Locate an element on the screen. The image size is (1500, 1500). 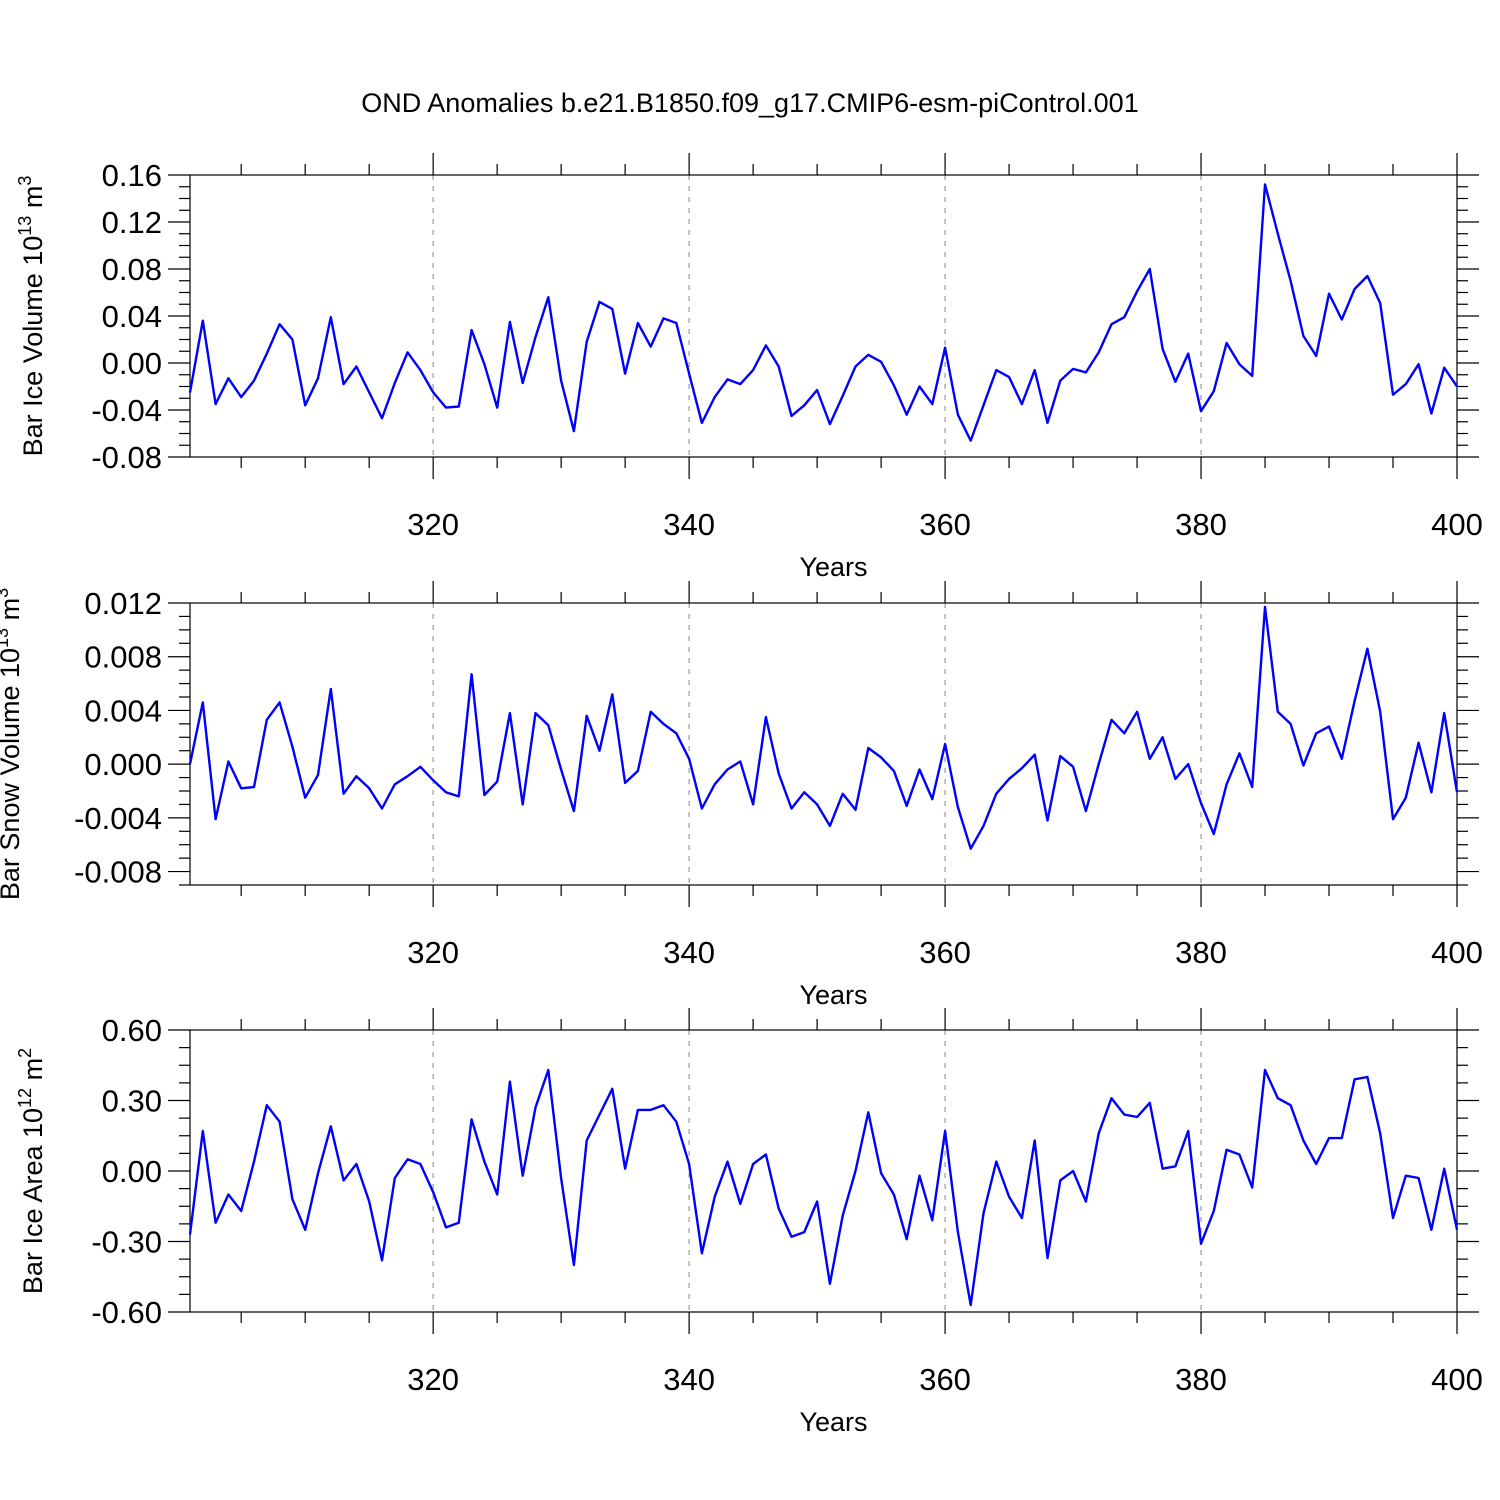
panel-1-x-tick-label: 360 is located at coordinates (945, 524).